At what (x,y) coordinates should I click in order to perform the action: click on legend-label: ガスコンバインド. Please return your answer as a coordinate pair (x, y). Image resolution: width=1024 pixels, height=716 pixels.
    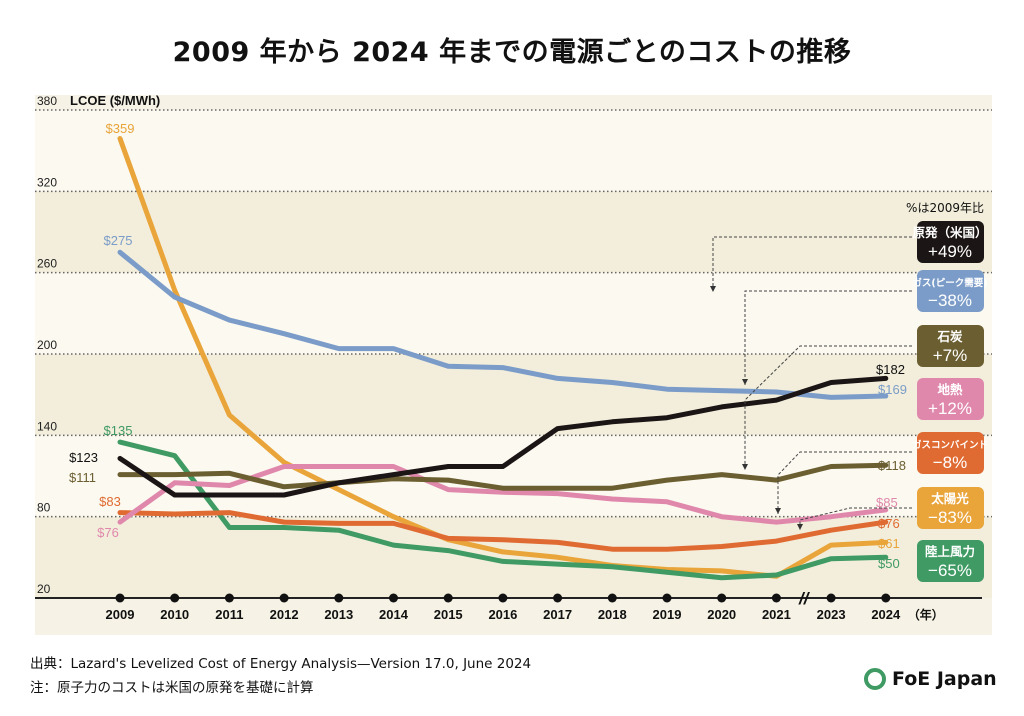
    Looking at the image, I should click on (950, 445).